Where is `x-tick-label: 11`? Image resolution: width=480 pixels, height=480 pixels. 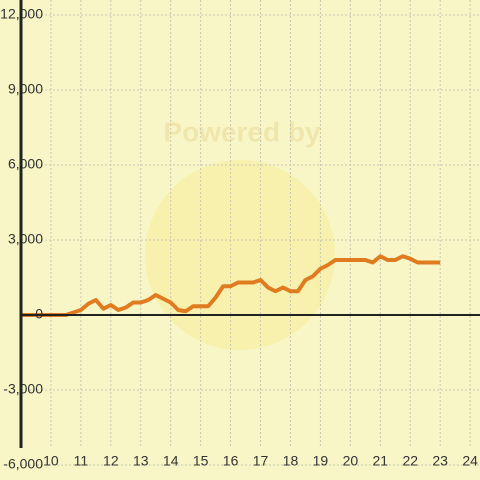
x-tick-label: 11 is located at coordinates (81, 461).